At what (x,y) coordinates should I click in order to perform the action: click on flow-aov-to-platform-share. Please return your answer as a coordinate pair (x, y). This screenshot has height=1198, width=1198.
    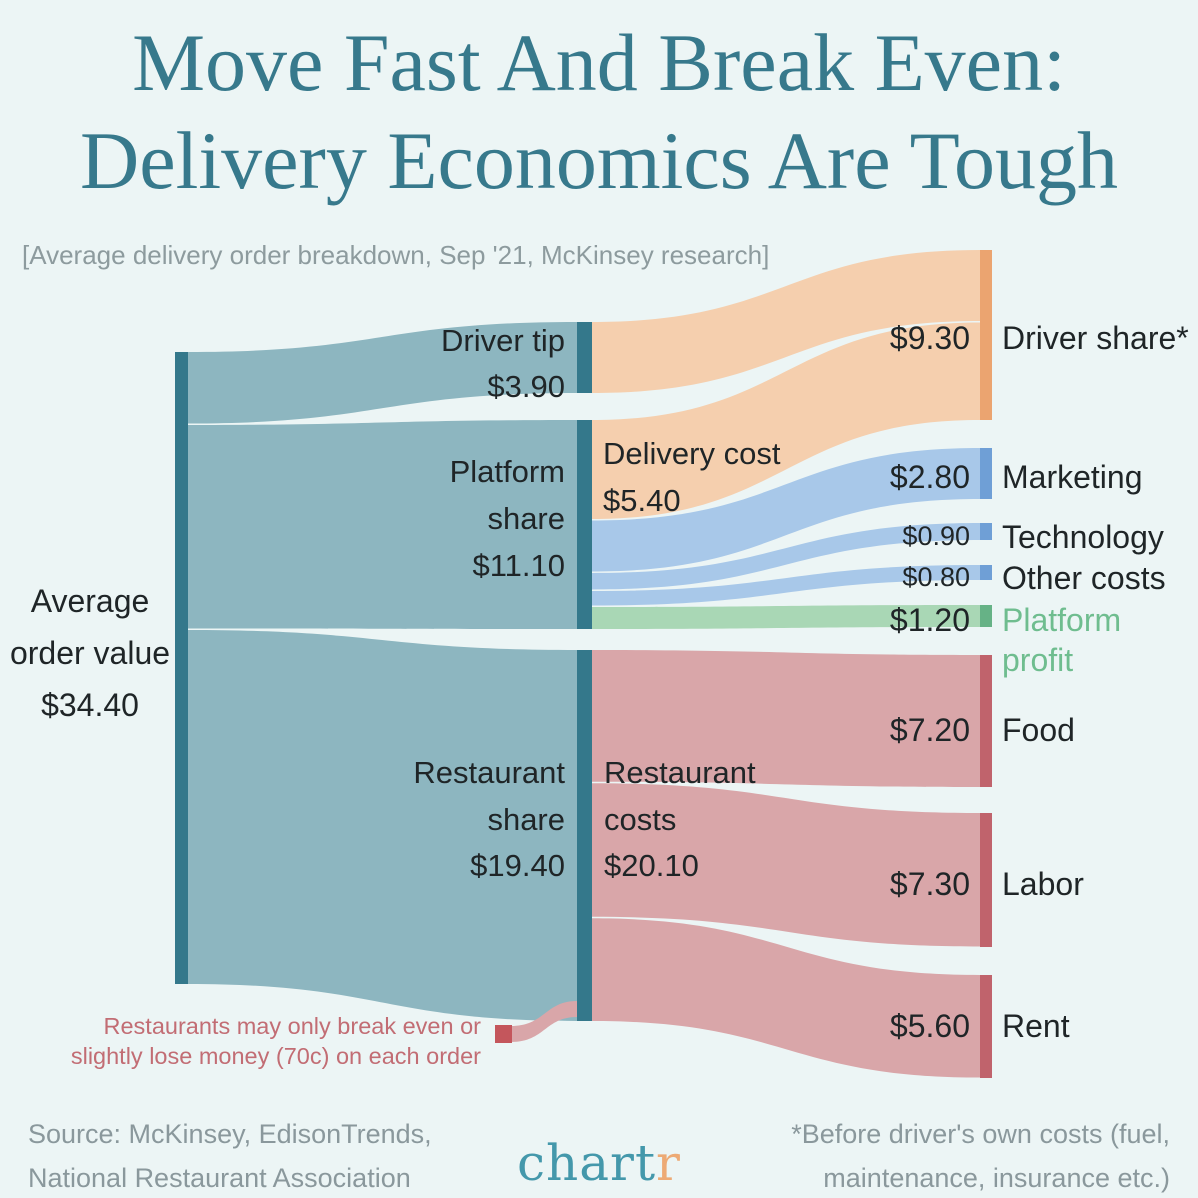
    Looking at the image, I should click on (382, 524).